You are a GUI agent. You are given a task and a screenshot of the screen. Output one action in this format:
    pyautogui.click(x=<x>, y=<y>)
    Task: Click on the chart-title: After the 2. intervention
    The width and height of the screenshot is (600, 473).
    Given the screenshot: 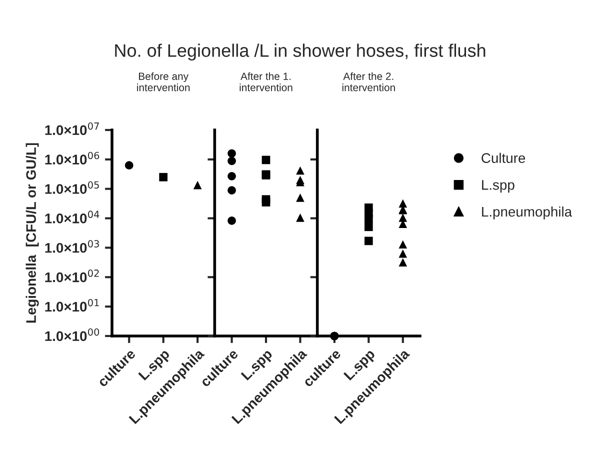 What is the action you would take?
    pyautogui.click(x=368, y=82)
    